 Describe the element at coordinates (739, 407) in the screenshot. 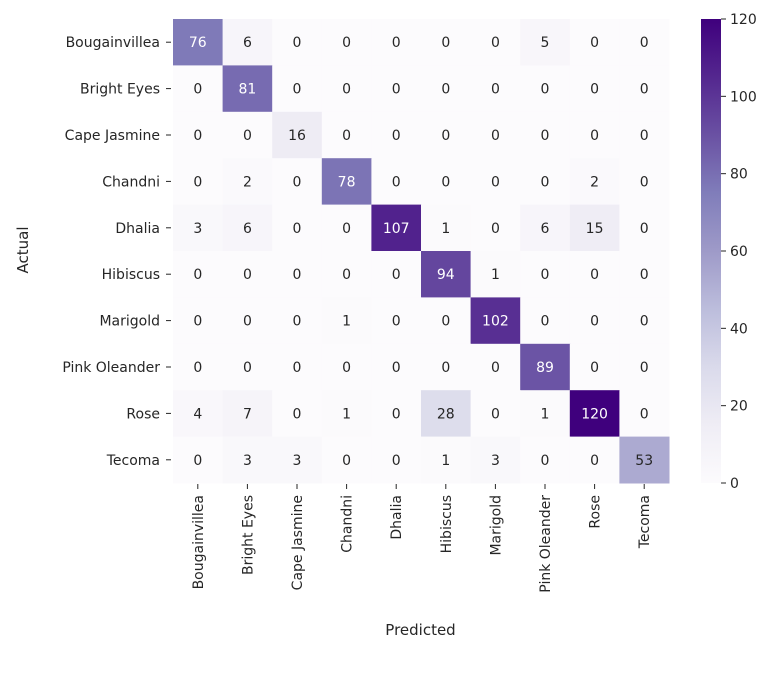

I see `colorbar-tick-label: 20` at that location.